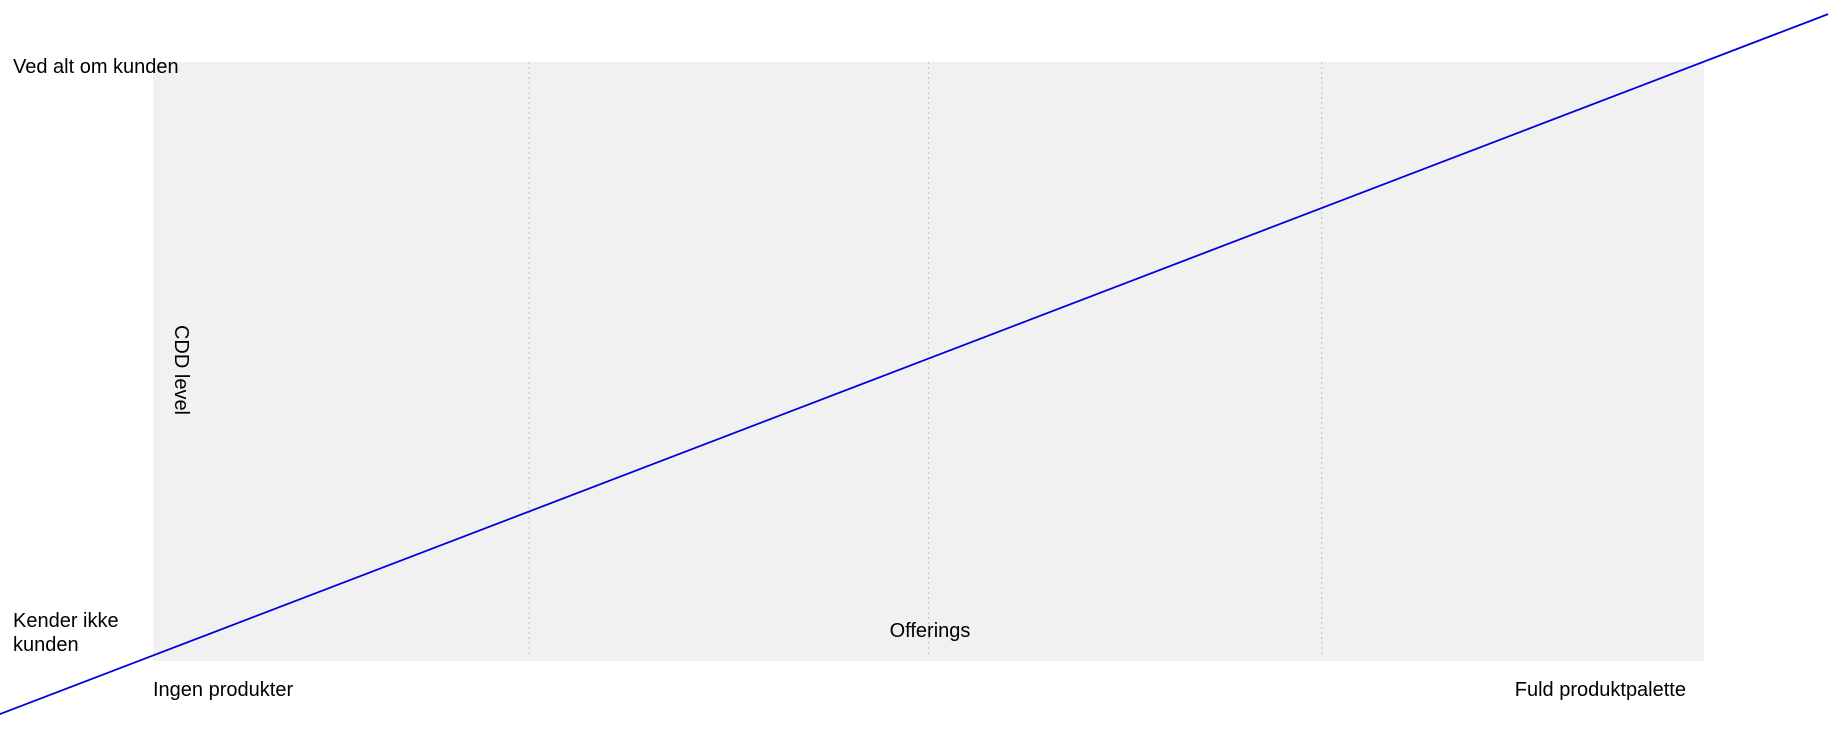 The width and height of the screenshot is (1829, 755). What do you see at coordinates (96, 67) in the screenshot?
I see `y-tick-label-top: Ved alt om kunden` at bounding box center [96, 67].